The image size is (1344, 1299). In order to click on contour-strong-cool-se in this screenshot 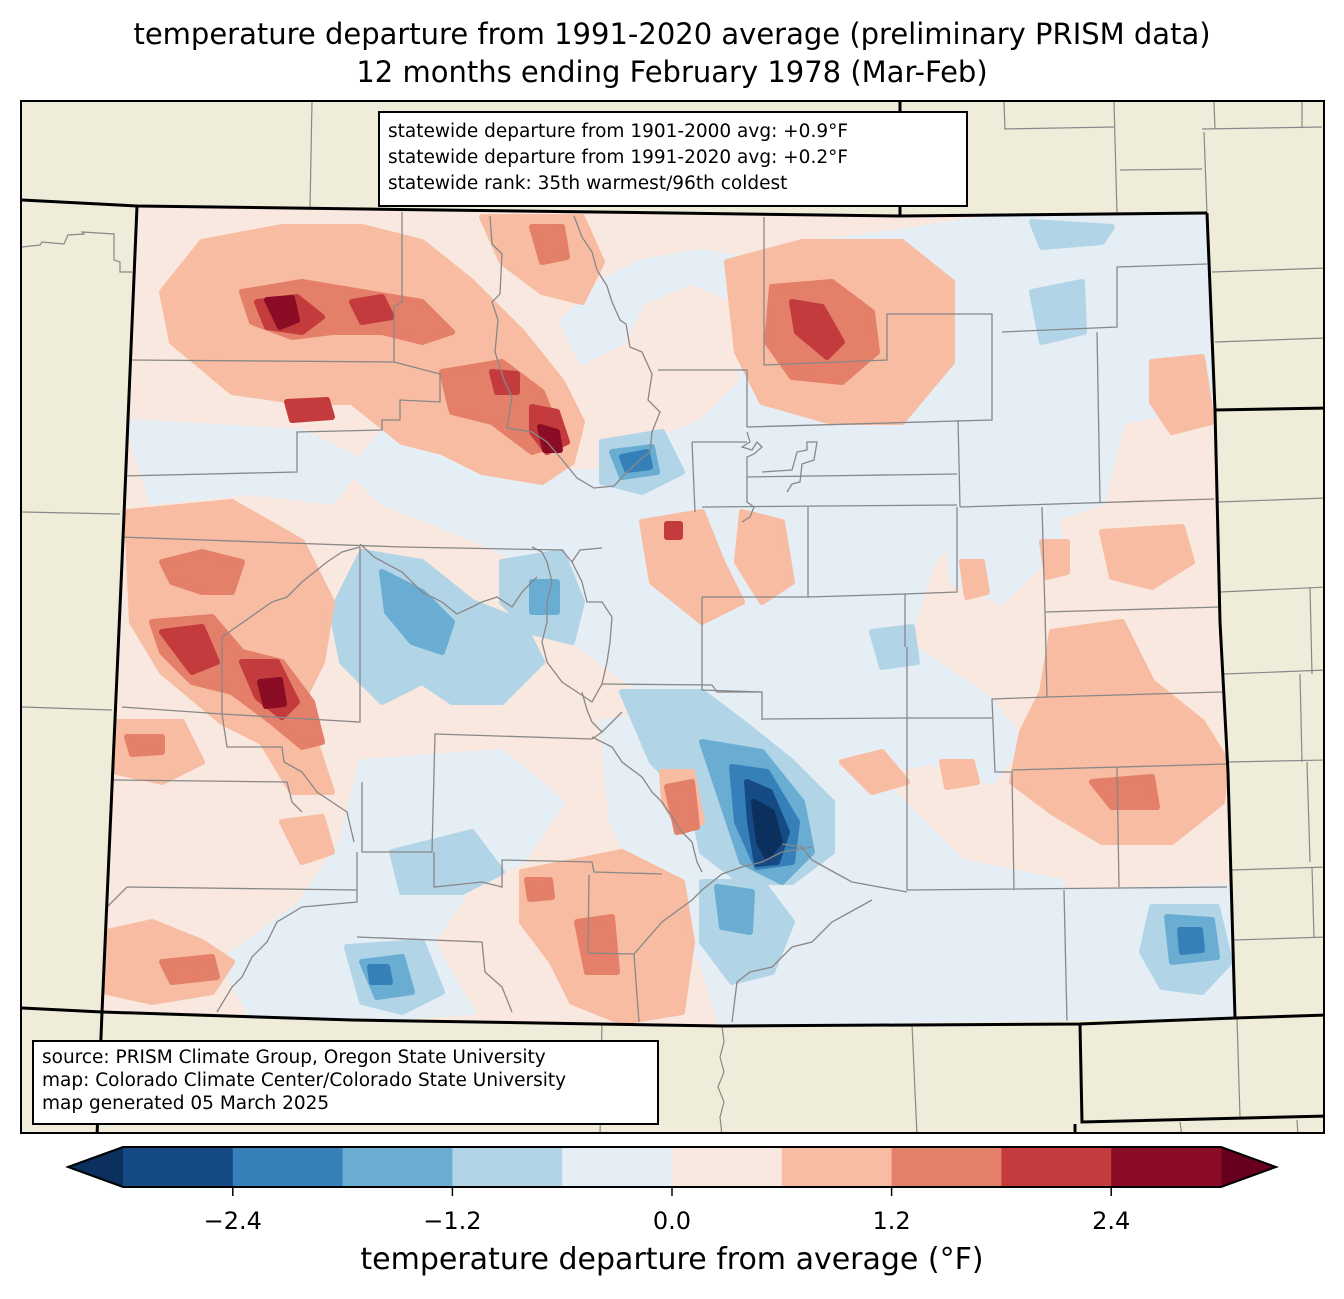, I will do `click(1191, 941)`.